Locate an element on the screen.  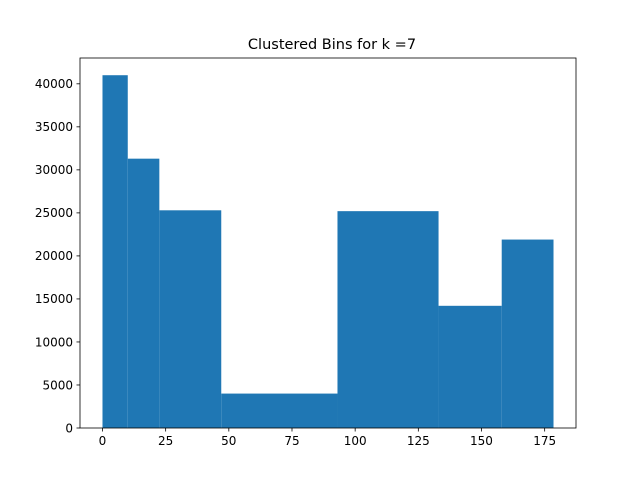
y-tick-label: 30000 is located at coordinates (54, 170).